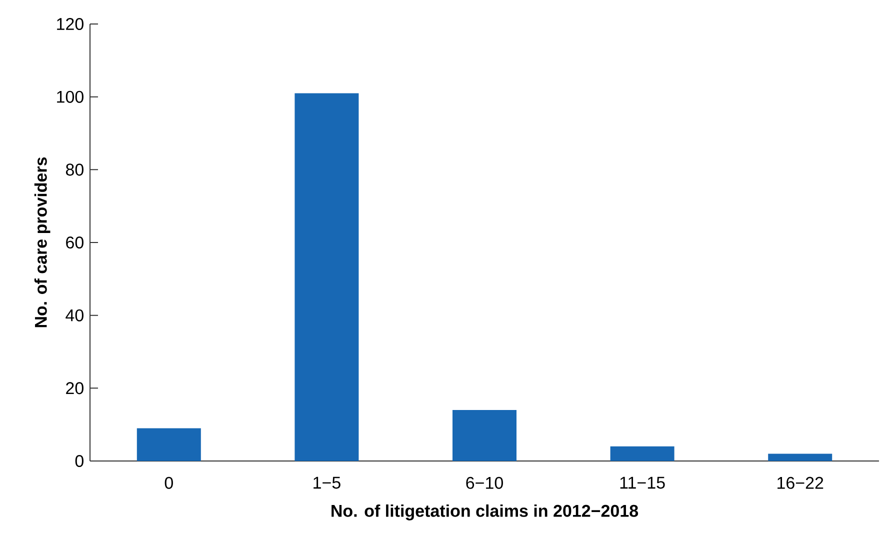 This screenshot has height=542, width=880. What do you see at coordinates (75, 315) in the screenshot?
I see `y-tick-label: 40` at bounding box center [75, 315].